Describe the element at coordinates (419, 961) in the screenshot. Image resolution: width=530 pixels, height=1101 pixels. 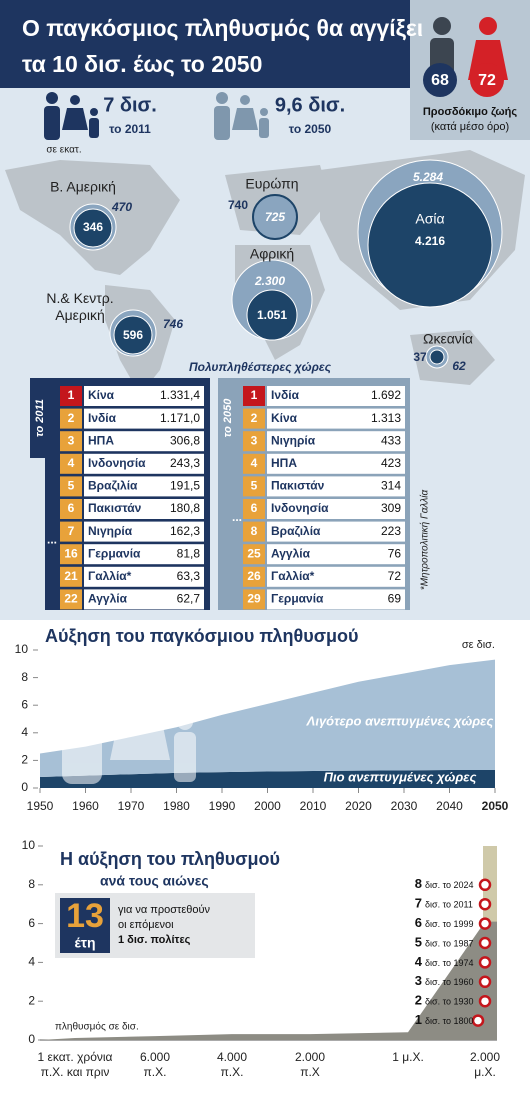
I see `milestone-value: 4` at that location.